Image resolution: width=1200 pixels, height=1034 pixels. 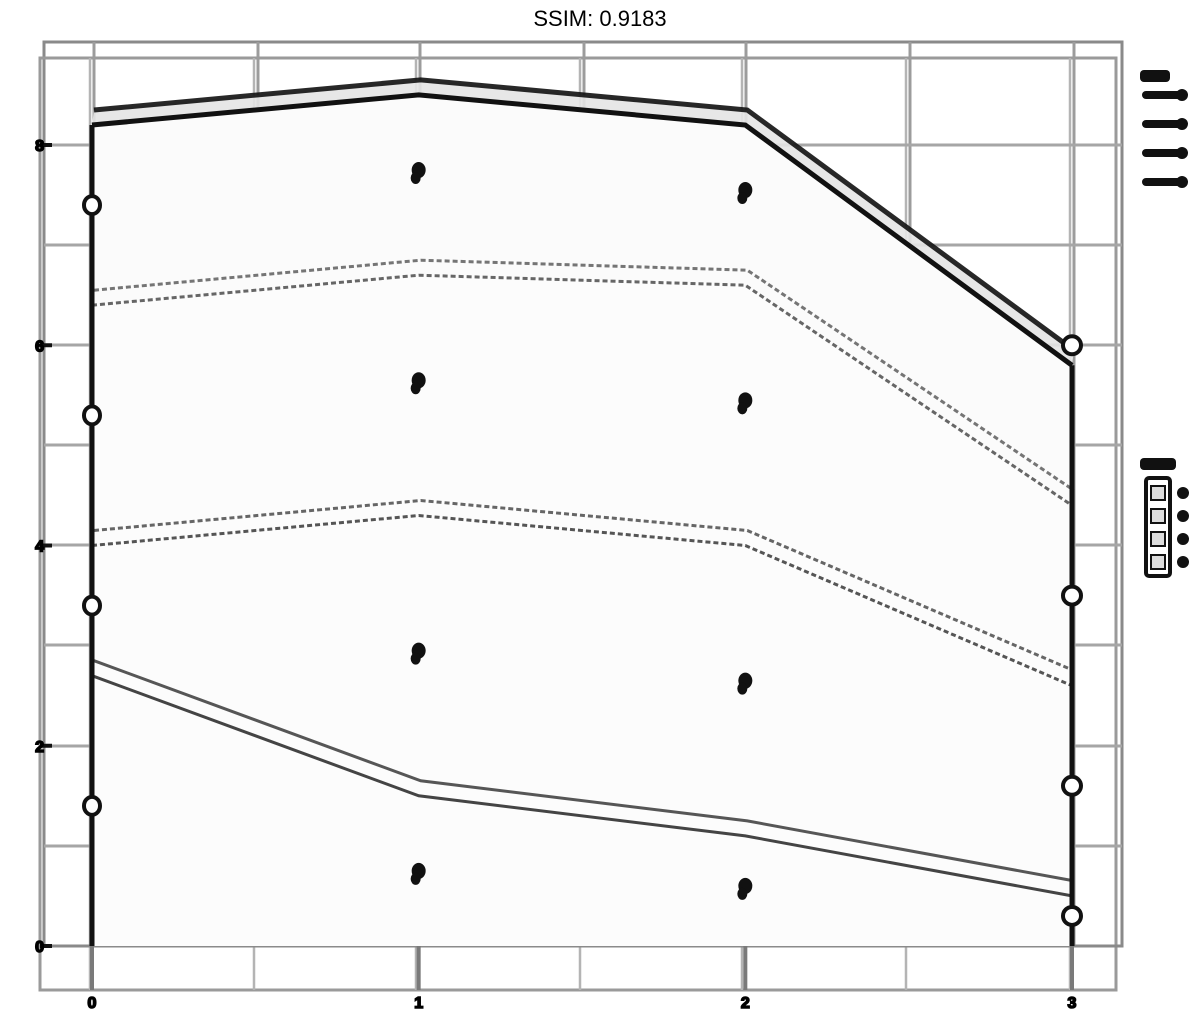 I want to click on x-tick-label: 3, so click(x=1072, y=1003).